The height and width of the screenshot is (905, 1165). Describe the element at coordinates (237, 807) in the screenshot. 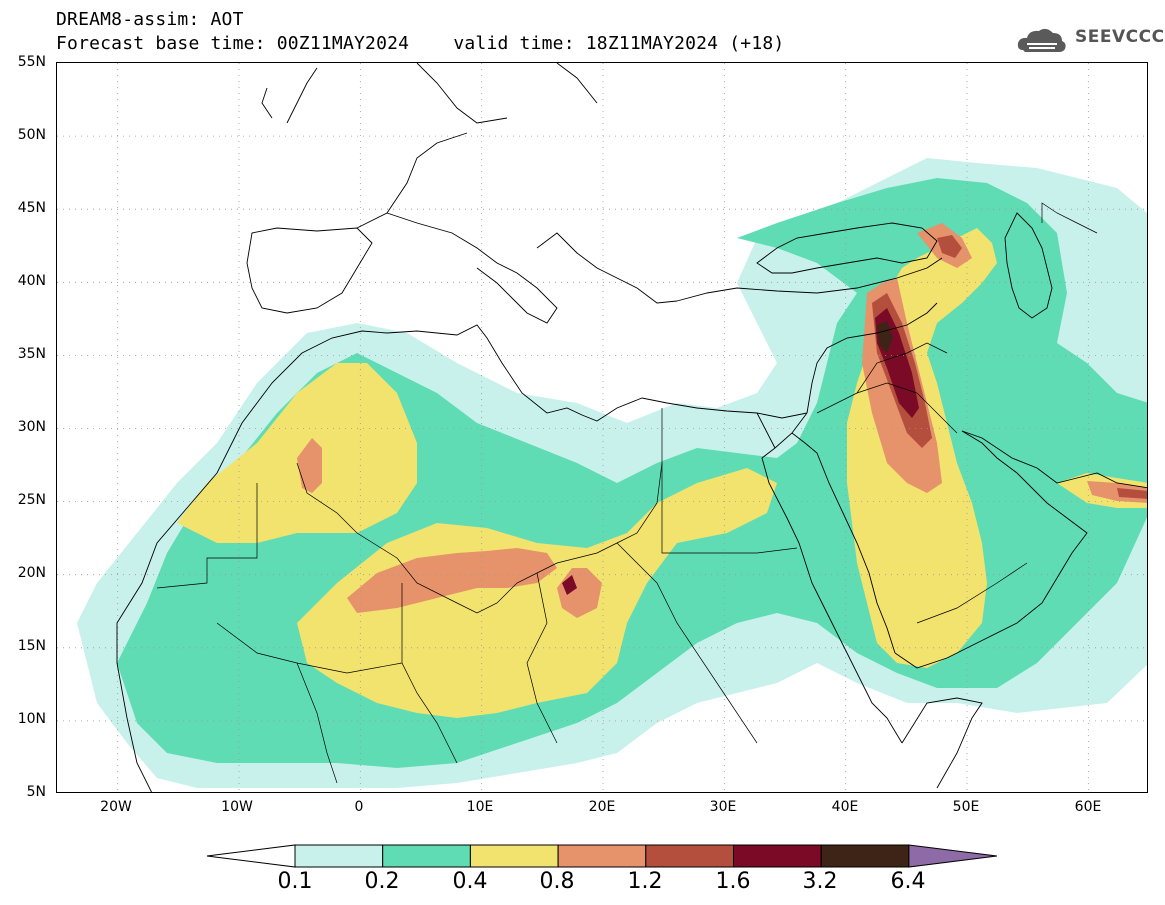

I see `lon-label: 10W` at that location.